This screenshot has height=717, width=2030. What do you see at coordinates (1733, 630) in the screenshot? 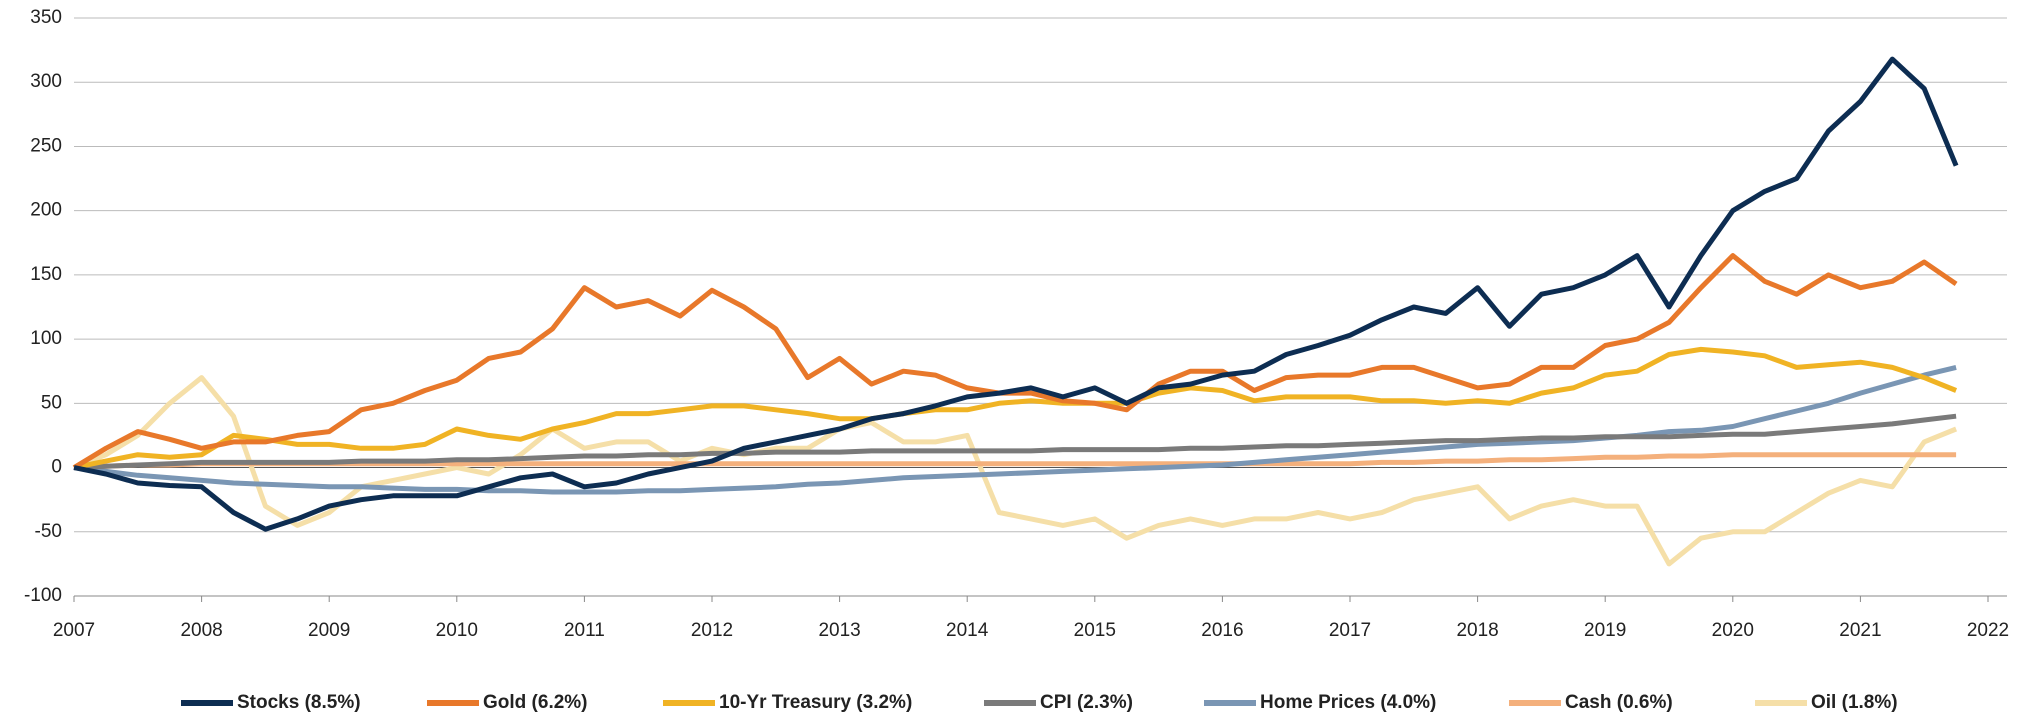
I see `x-tick-label: 2020` at bounding box center [1733, 630].